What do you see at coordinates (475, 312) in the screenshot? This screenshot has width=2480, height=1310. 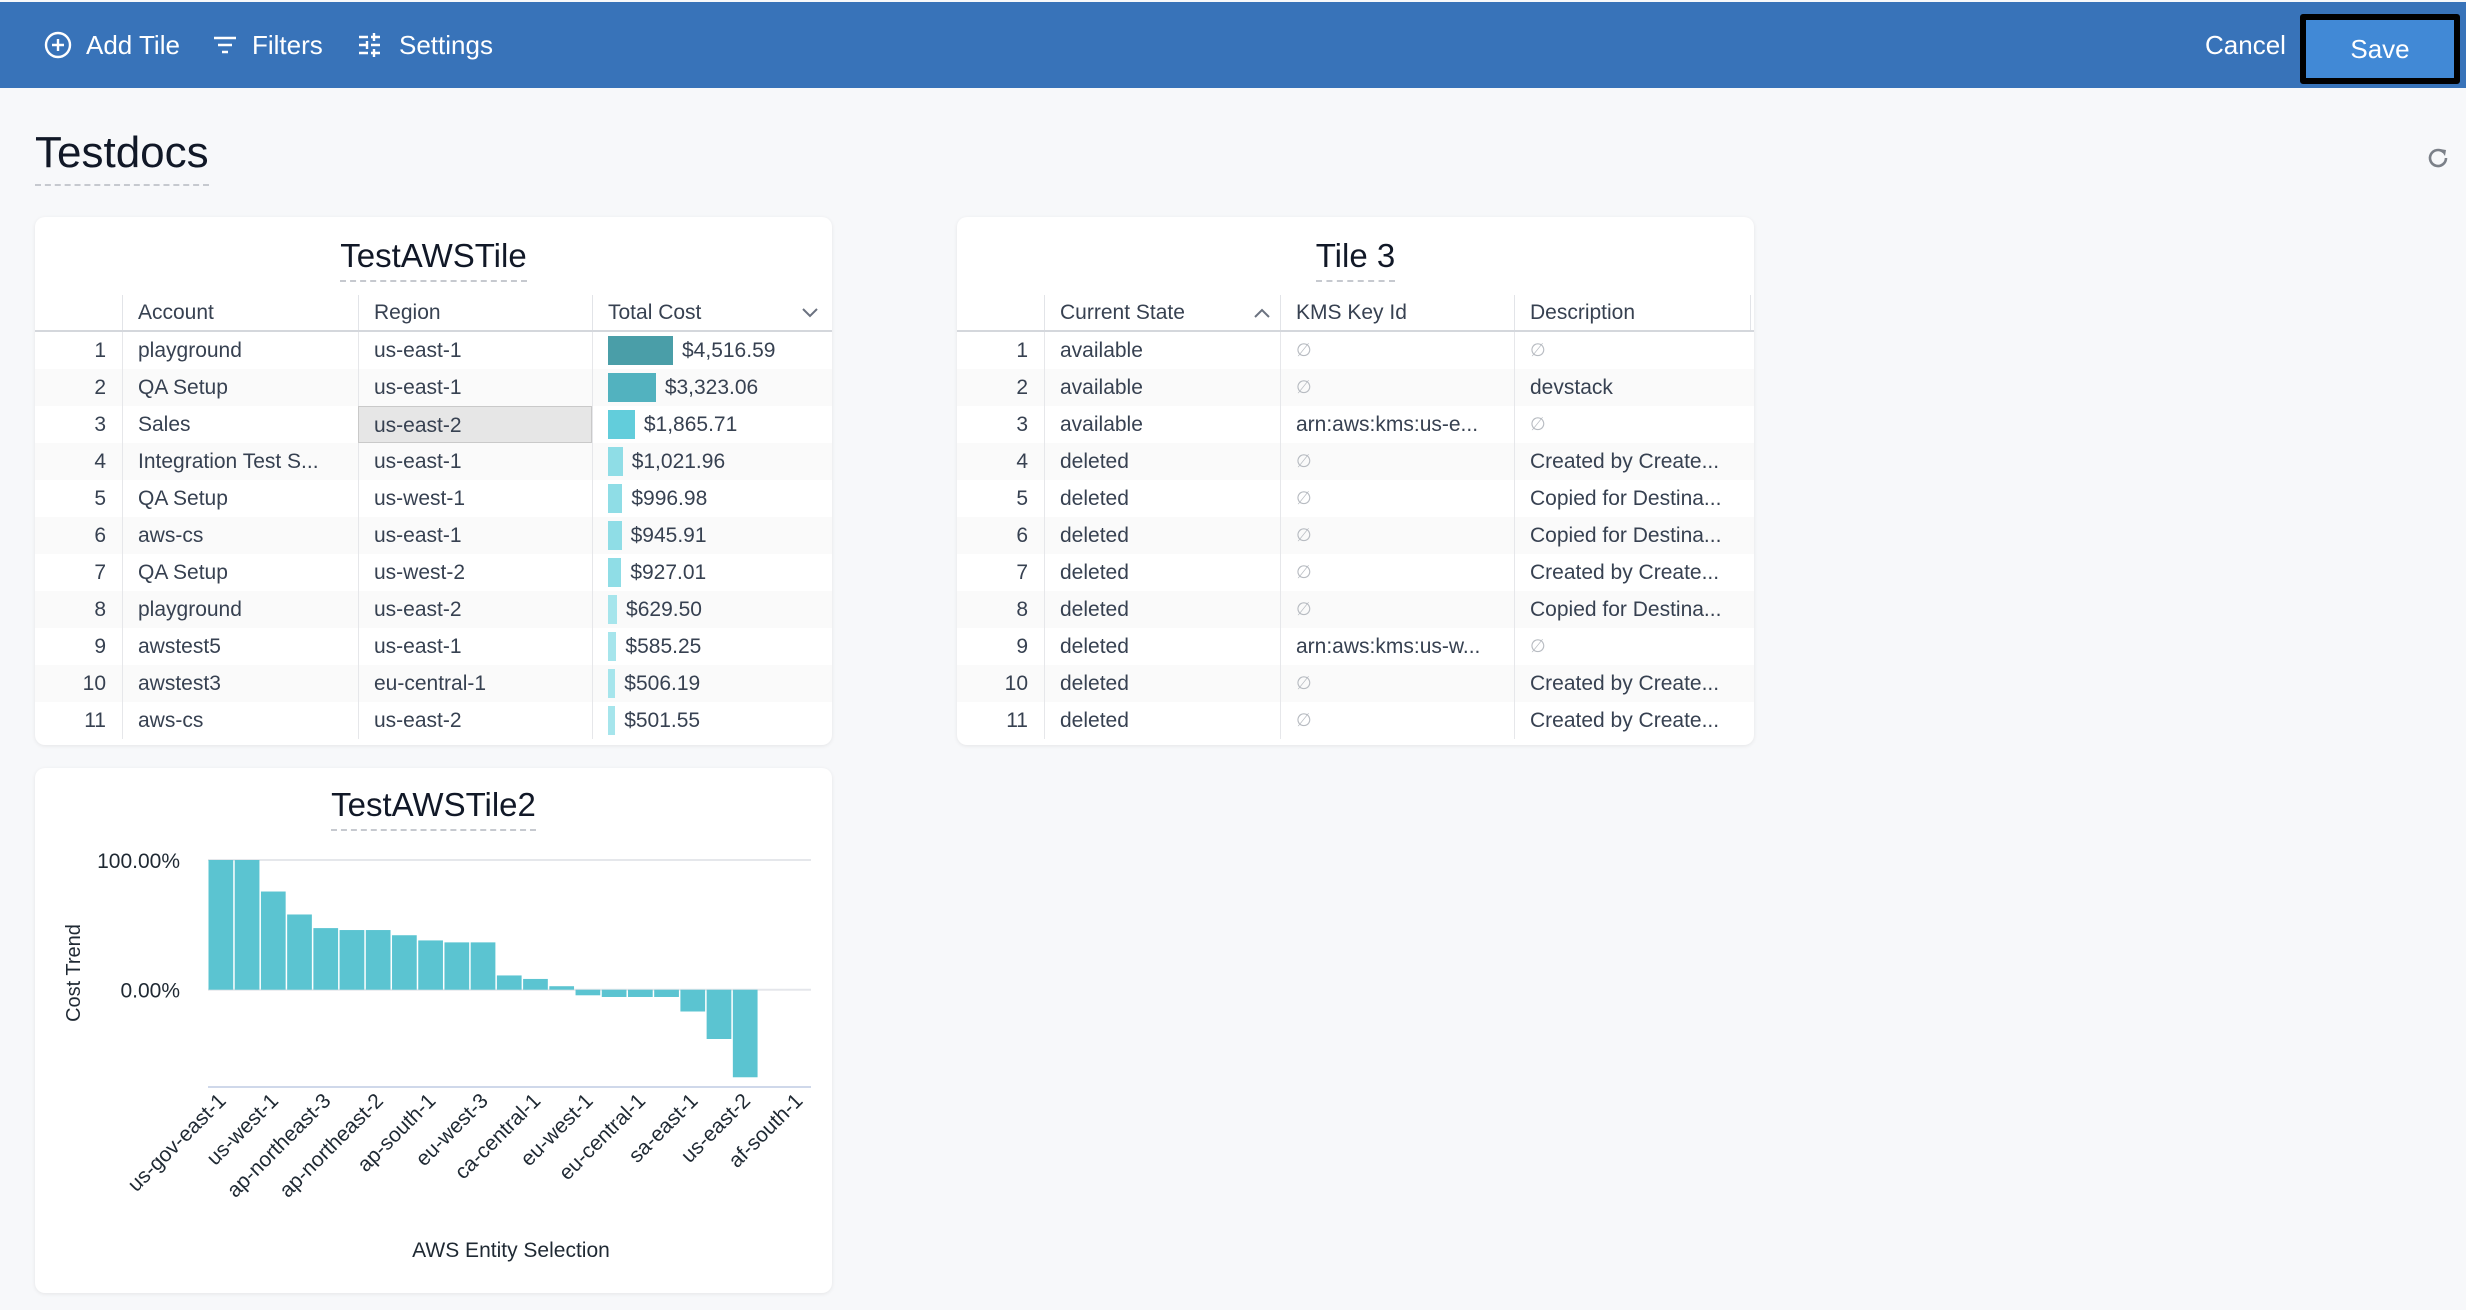 I see `column-header-region: Region` at bounding box center [475, 312].